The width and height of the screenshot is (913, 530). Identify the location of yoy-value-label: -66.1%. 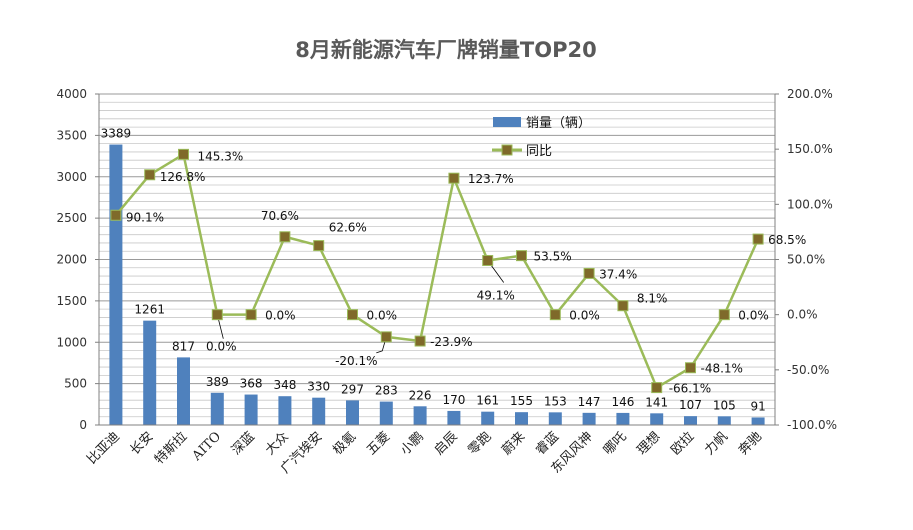
(690, 389).